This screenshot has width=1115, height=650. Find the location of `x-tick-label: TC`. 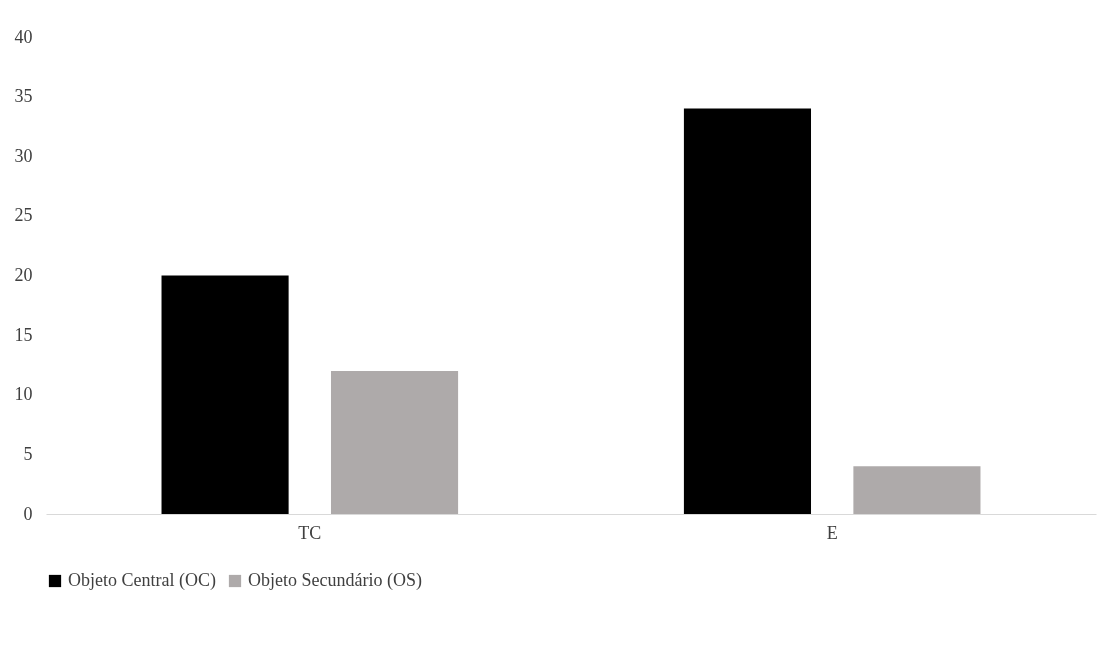

x-tick-label: TC is located at coordinates (310, 532).